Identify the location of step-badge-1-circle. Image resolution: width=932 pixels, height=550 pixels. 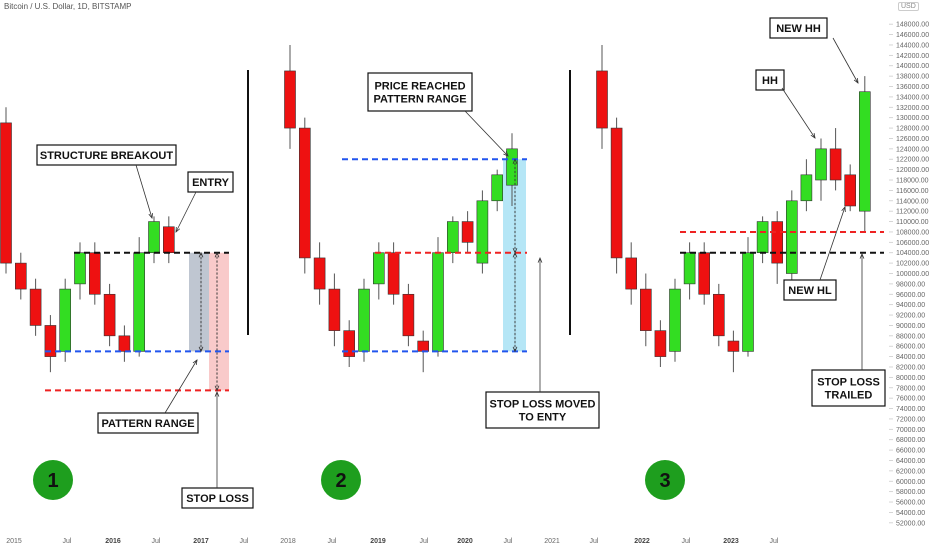
(53, 480).